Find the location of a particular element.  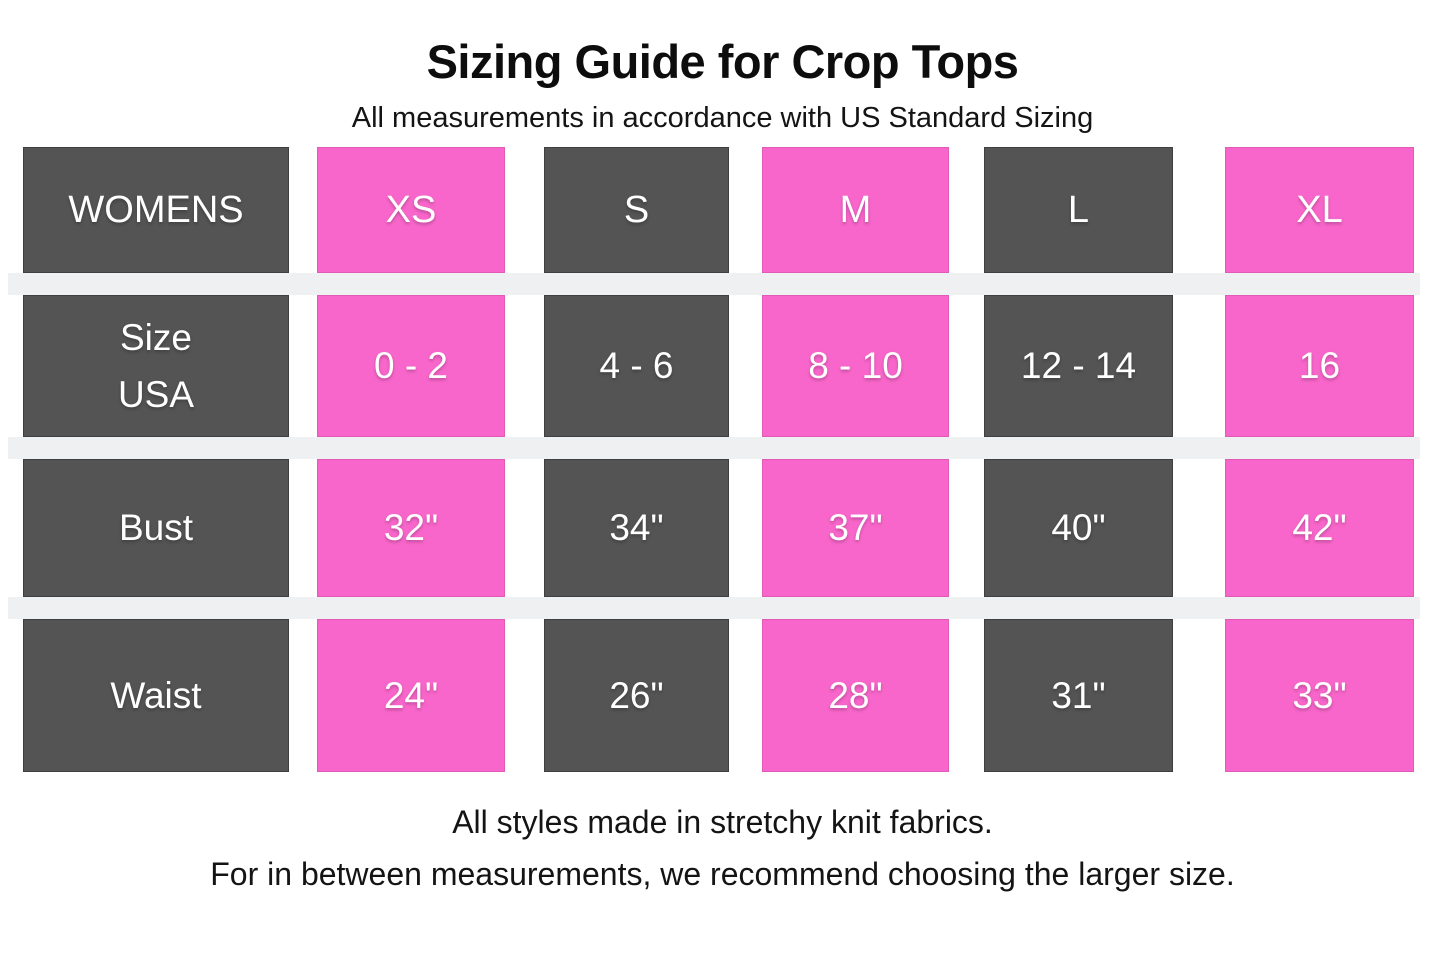

header-xl: XL is located at coordinates (1319, 210).